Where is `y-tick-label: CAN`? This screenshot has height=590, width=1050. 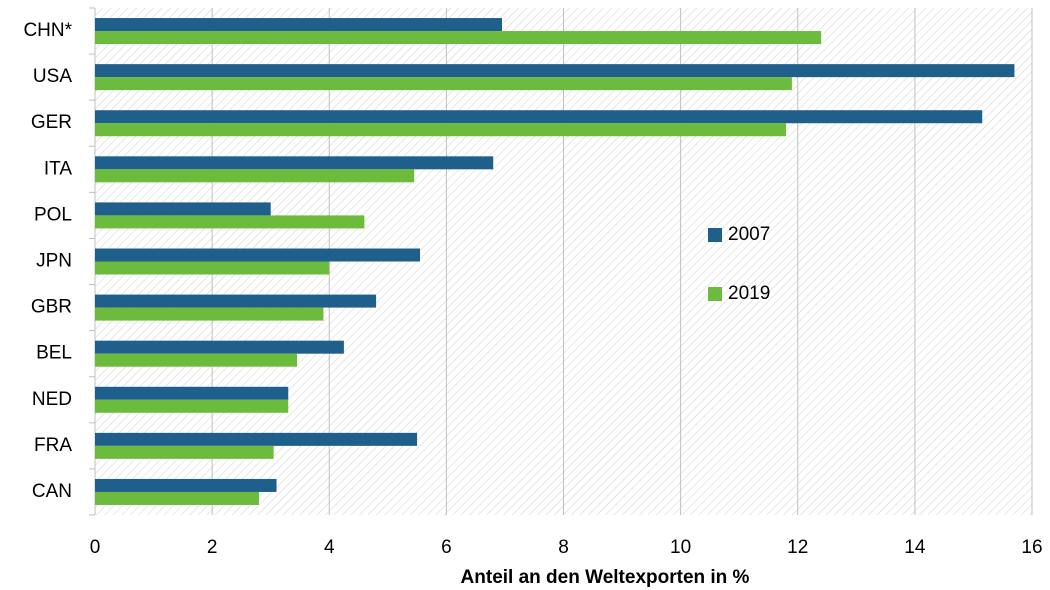 y-tick-label: CAN is located at coordinates (52, 491).